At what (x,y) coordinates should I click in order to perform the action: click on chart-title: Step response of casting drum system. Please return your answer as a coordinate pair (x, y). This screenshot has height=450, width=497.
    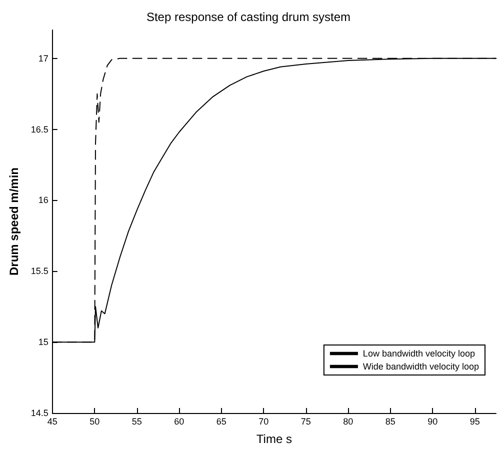
    Looking at the image, I should click on (248, 17).